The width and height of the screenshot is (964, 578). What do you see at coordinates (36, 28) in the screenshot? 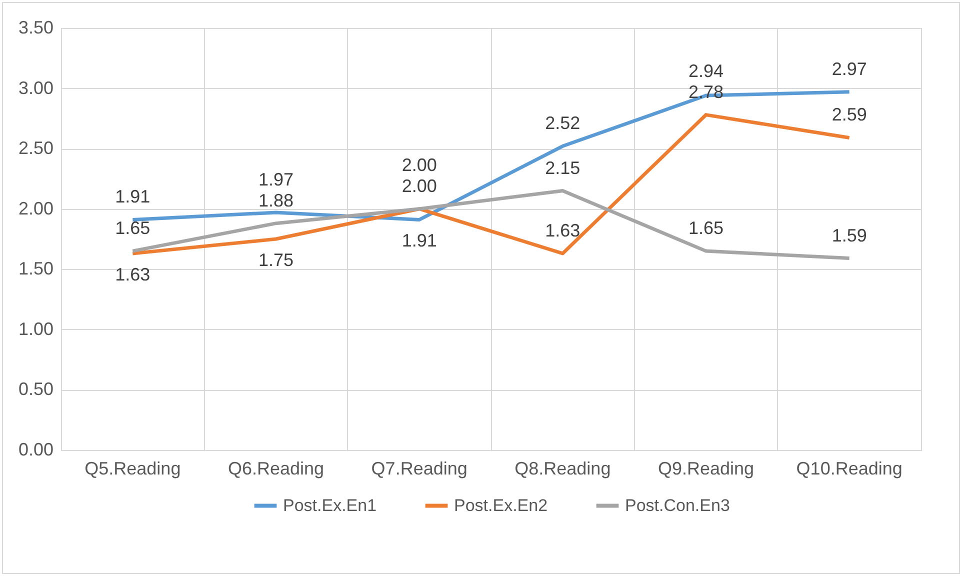
I see `y-tick-label: 3.50` at bounding box center [36, 28].